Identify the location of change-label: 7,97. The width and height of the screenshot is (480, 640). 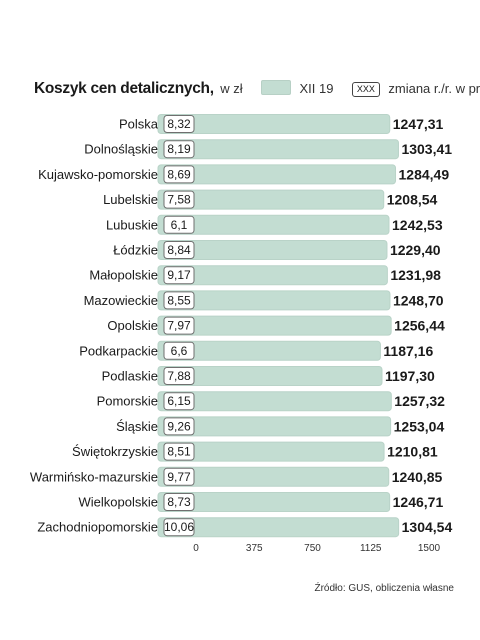
(179, 326).